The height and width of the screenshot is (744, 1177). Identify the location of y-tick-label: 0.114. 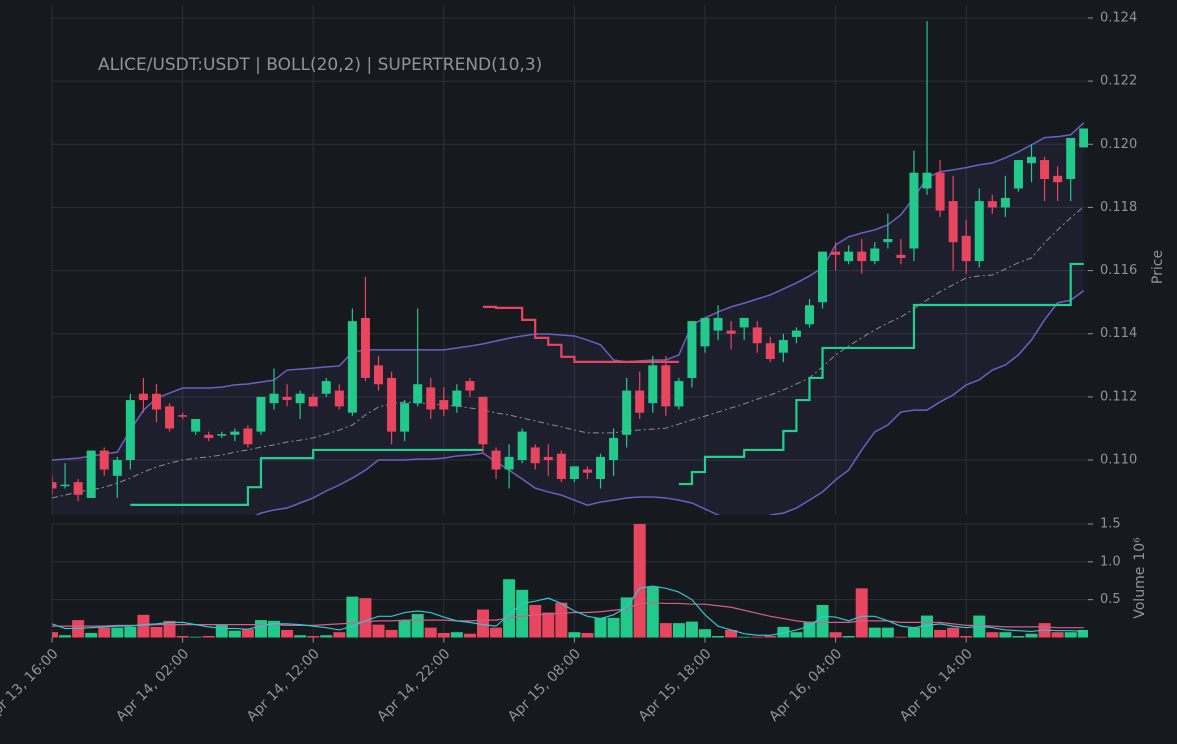
(1118, 333).